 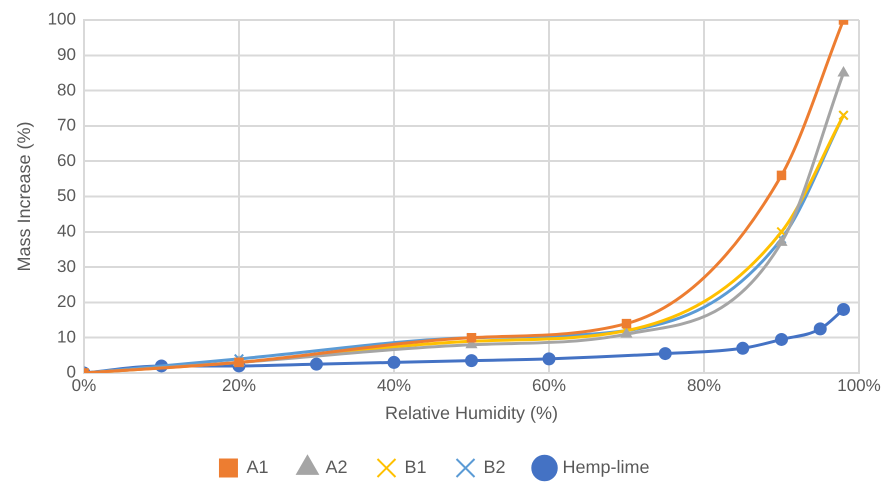 What do you see at coordinates (336, 466) in the screenshot?
I see `legend-label: A2` at bounding box center [336, 466].